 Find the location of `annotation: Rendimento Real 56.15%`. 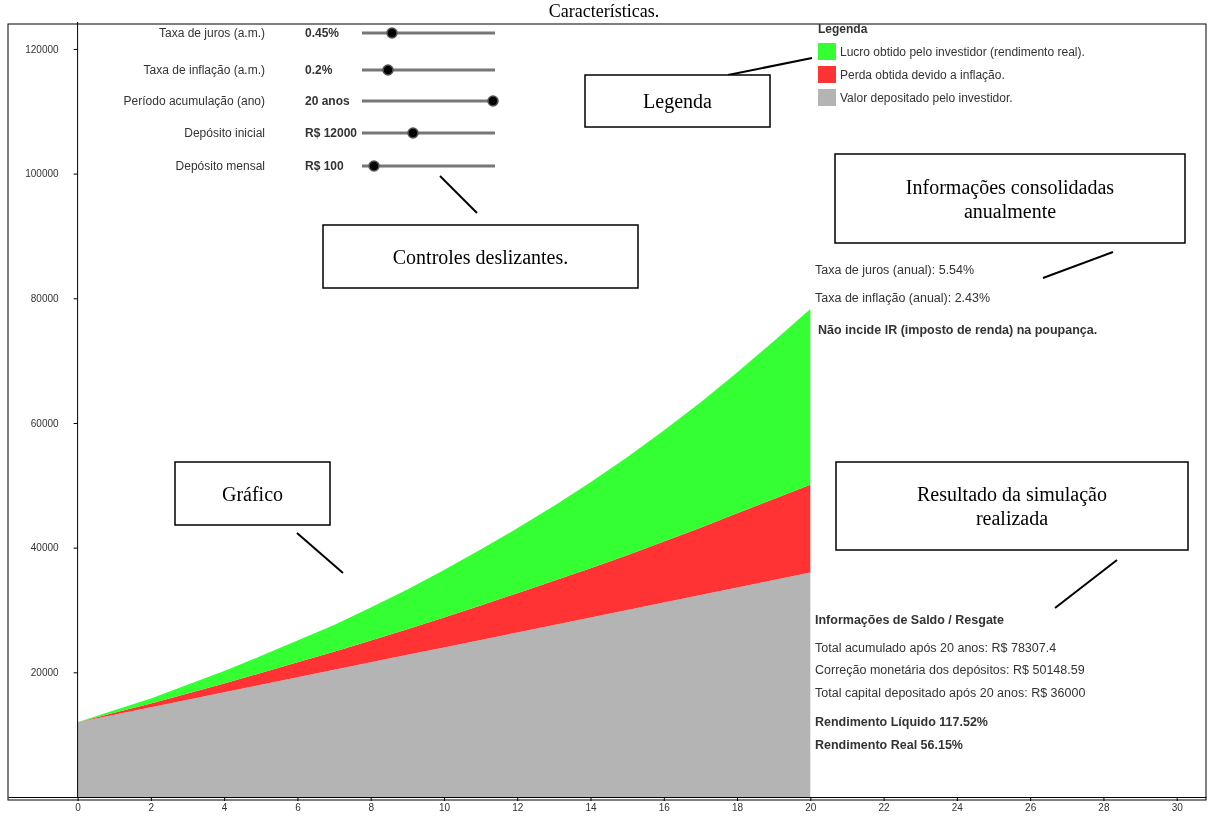

annotation: Rendimento Real 56.15% is located at coordinates (889, 745).